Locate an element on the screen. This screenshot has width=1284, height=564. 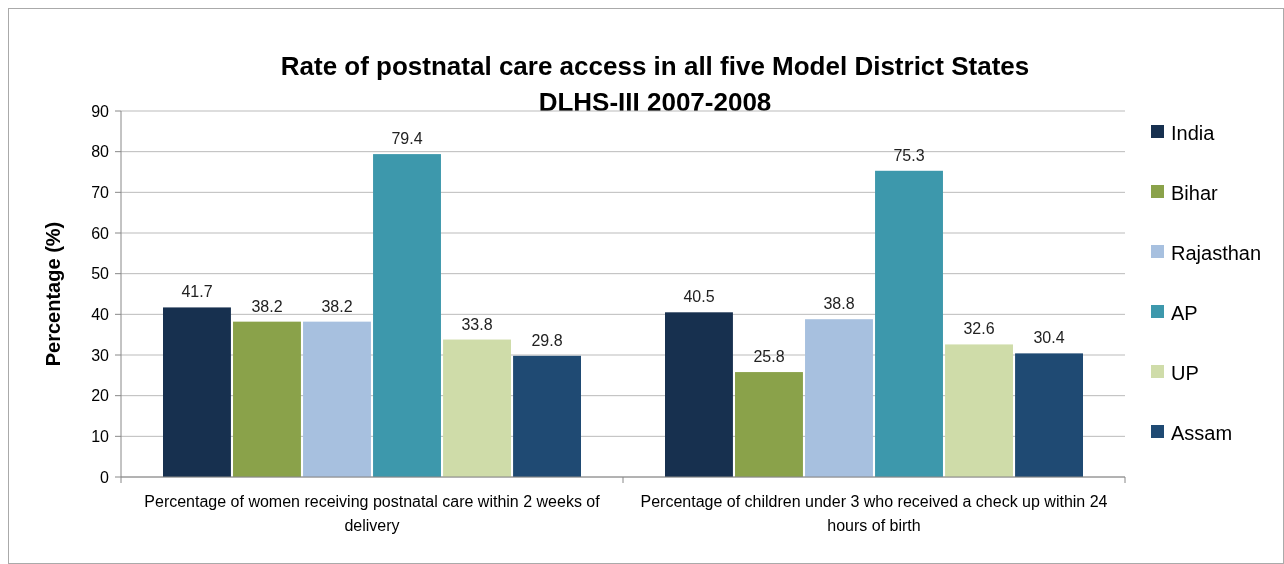
y-tick-label: 0 is located at coordinates (105, 477).